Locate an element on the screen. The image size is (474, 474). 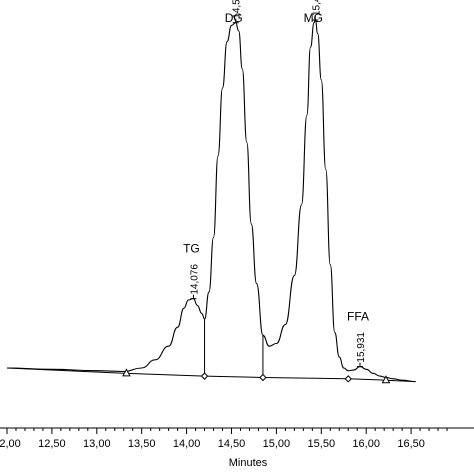
x-tick-label: 12,50 is located at coordinates (52, 444).